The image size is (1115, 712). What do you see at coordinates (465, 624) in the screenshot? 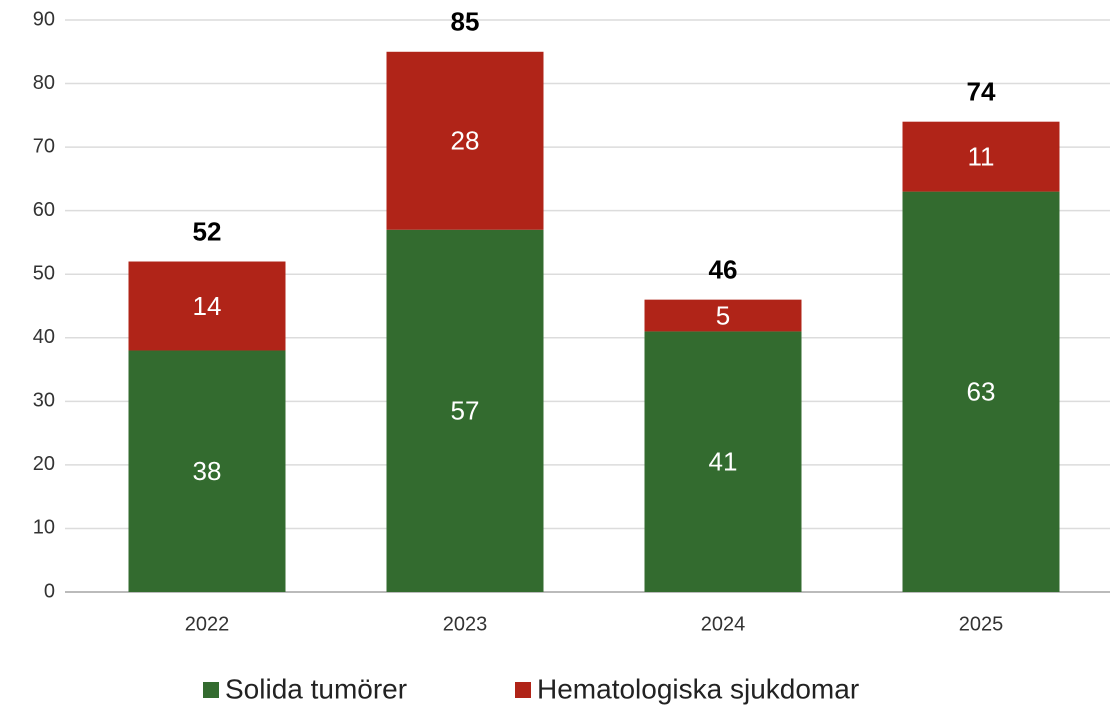
I see `x-tick-label: 2023` at bounding box center [465, 624].